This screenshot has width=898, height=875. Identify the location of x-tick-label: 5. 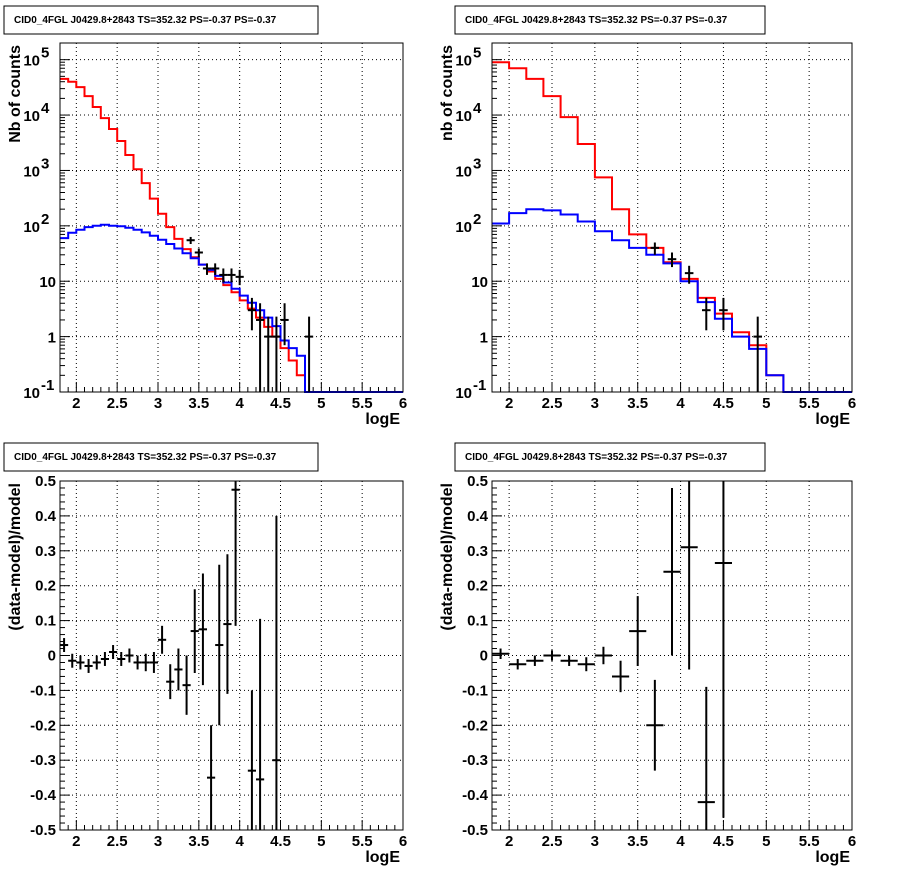
(321, 403).